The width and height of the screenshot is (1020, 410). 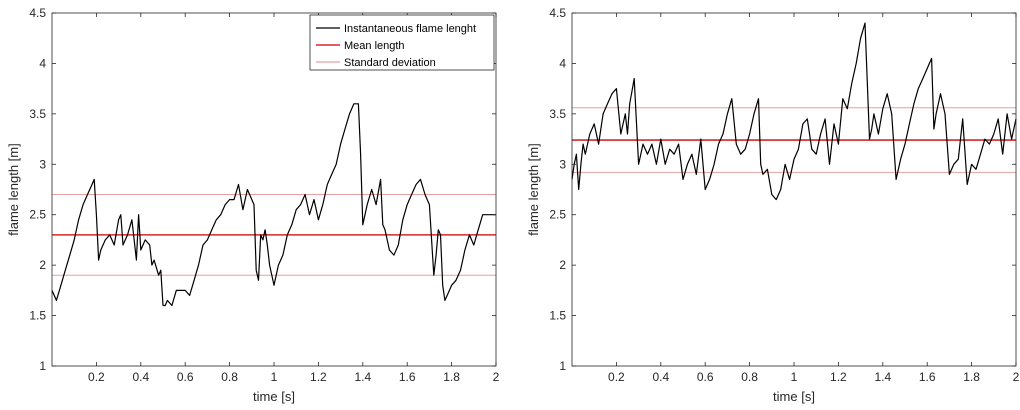 I want to click on legend-label: Mean length, so click(x=374, y=46).